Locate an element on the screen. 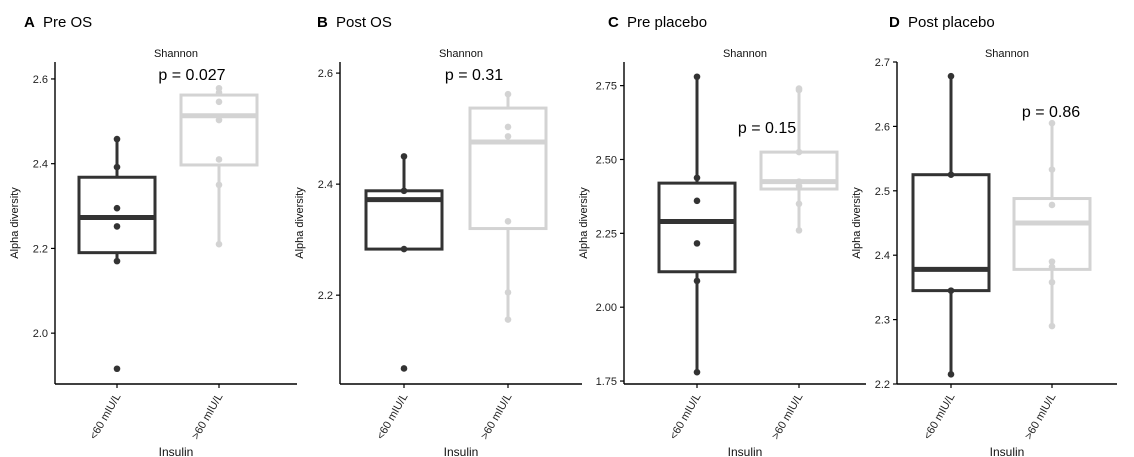 The width and height of the screenshot is (1134, 457). y-tick-label: 2.3 is located at coordinates (882, 321).